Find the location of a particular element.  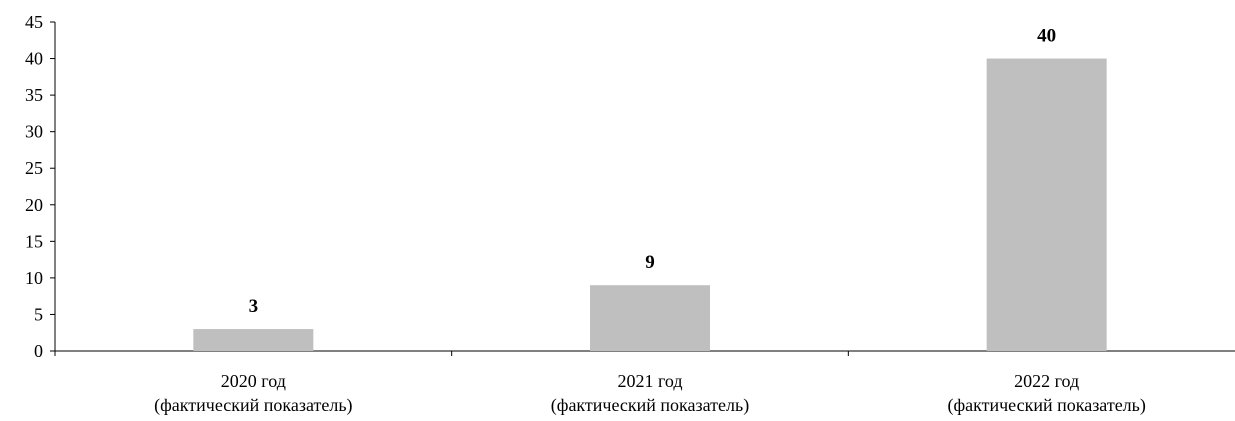

y-tick-label: 40 is located at coordinates (34, 59).